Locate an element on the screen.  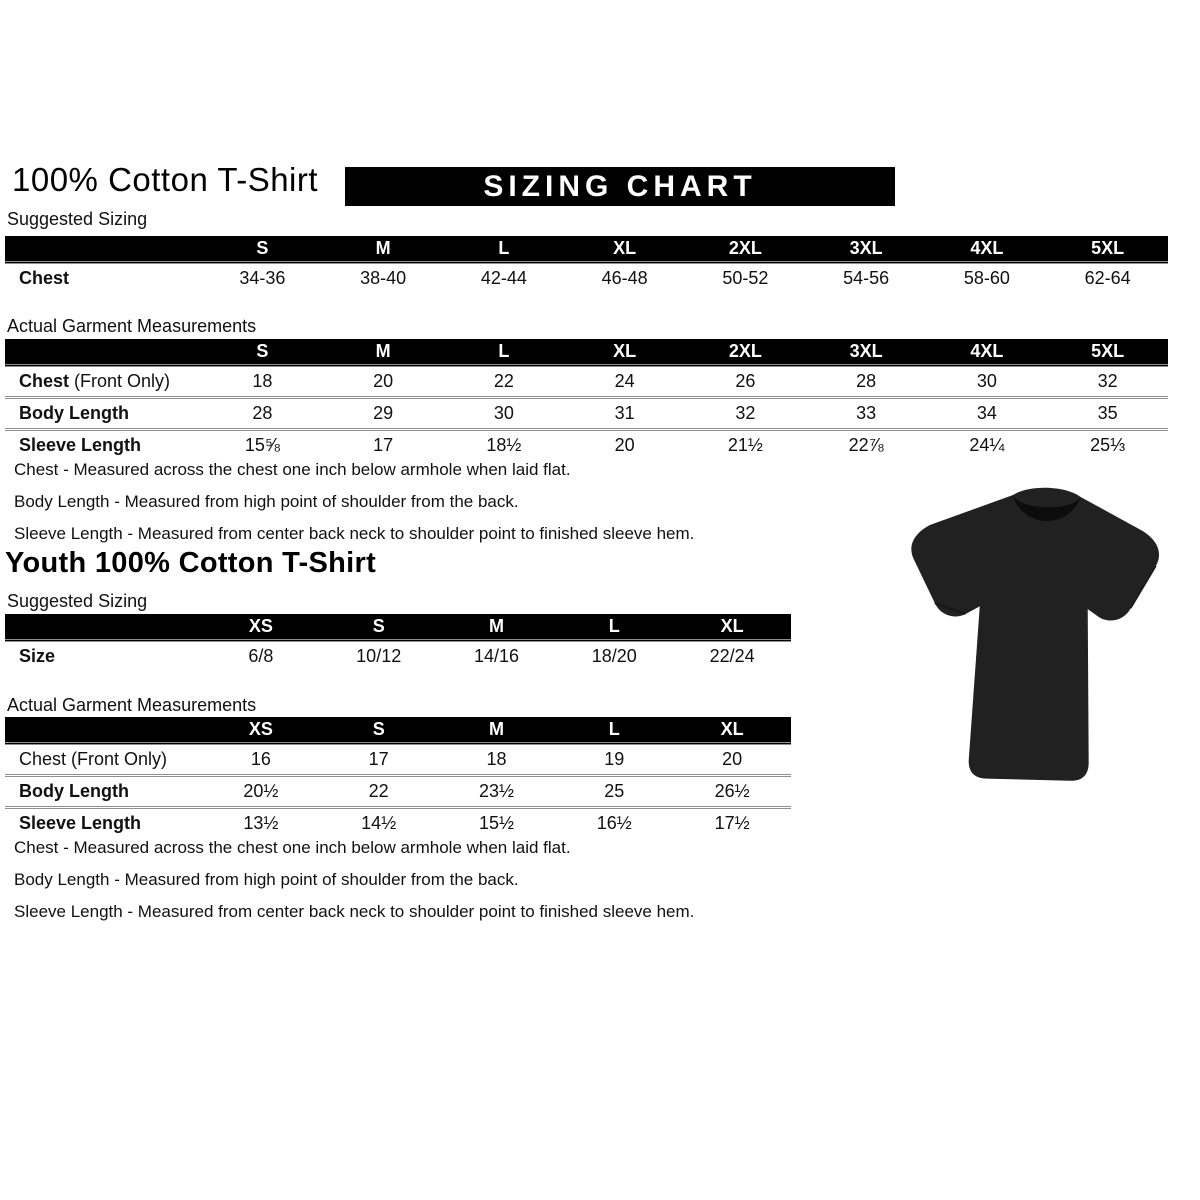
sizing-chart-banner: SIZING CHART is located at coordinates (620, 186).